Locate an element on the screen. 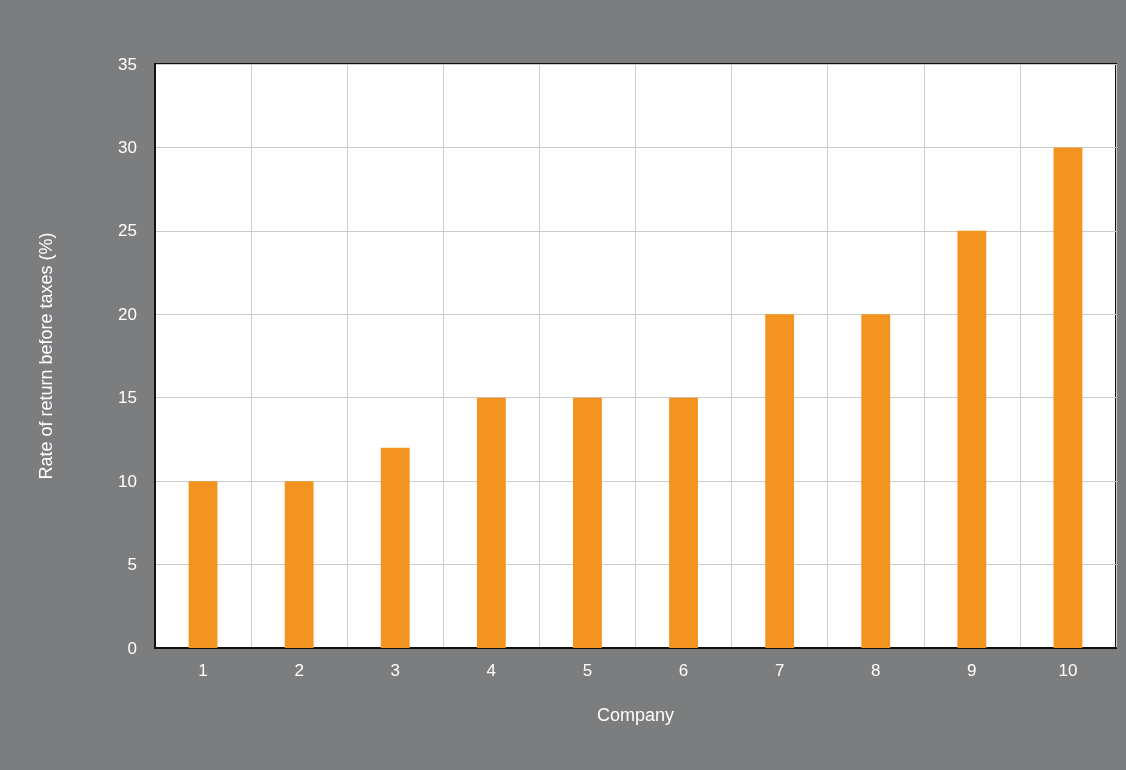 The height and width of the screenshot is (770, 1126). y-tick-label: 35 is located at coordinates (127, 64).